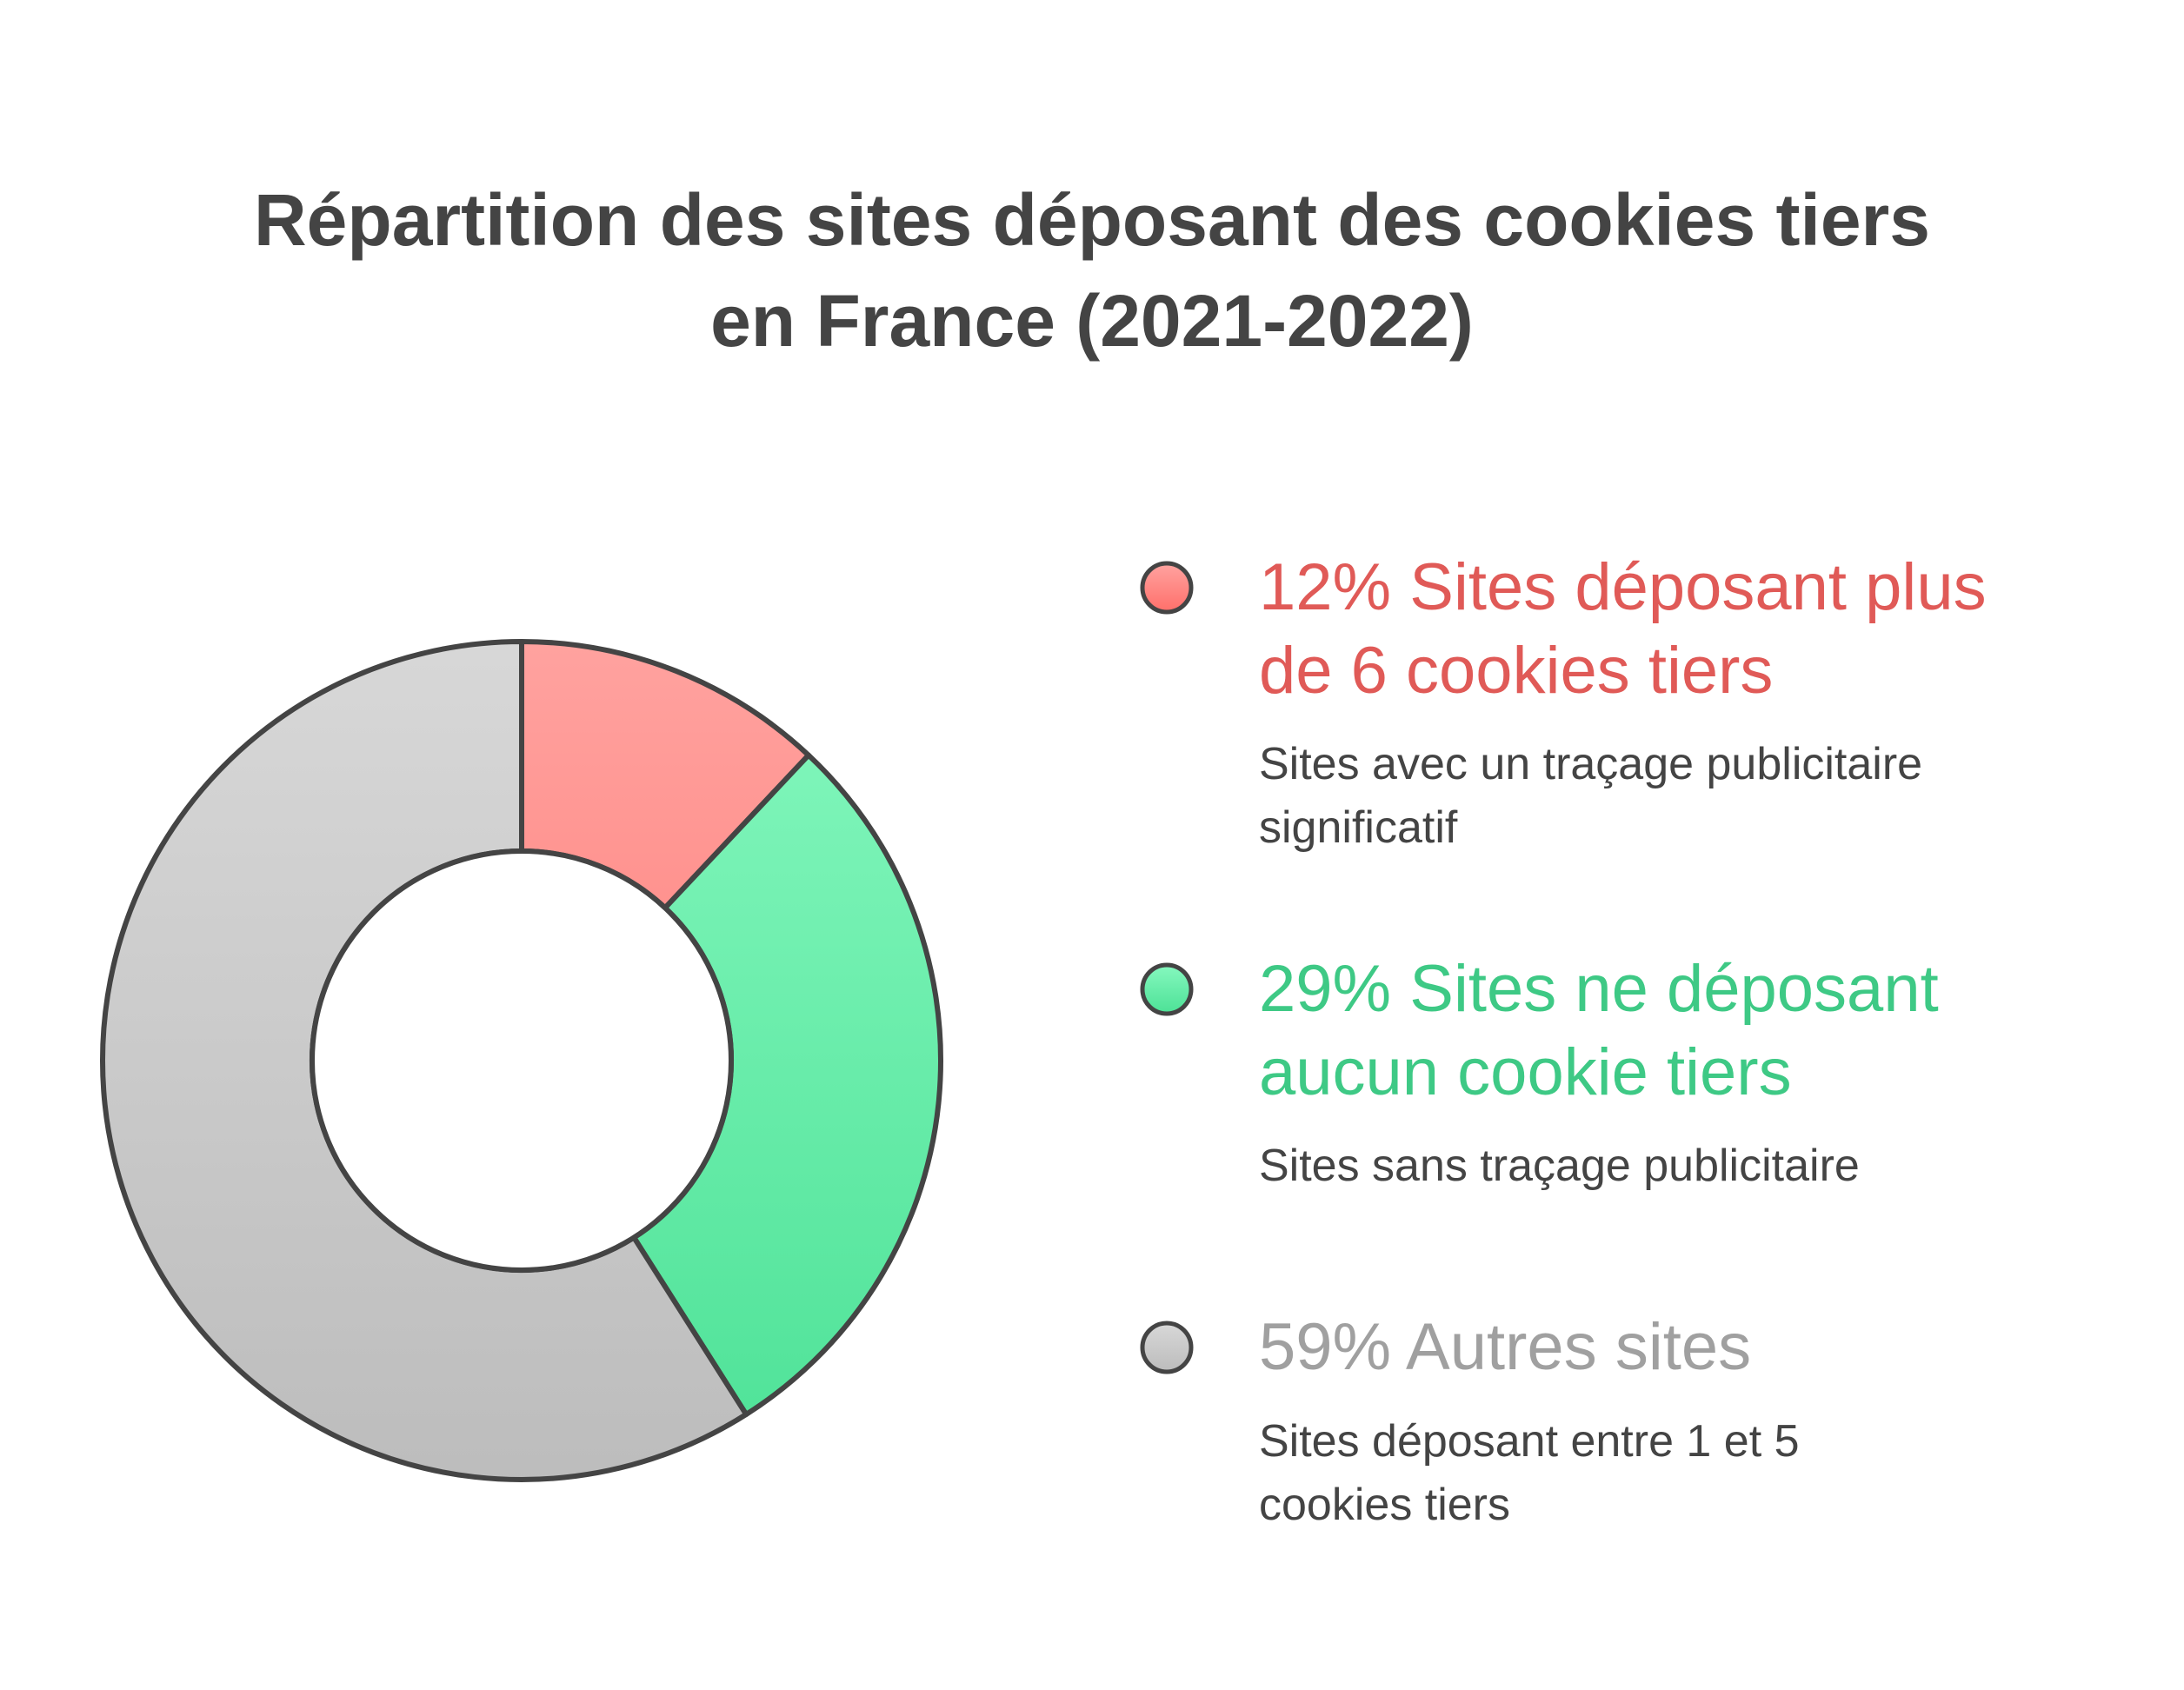 This screenshot has width=2184, height=1690. Describe the element at coordinates (1325, 1347) in the screenshot. I see `legend-pct: 59%` at that location.